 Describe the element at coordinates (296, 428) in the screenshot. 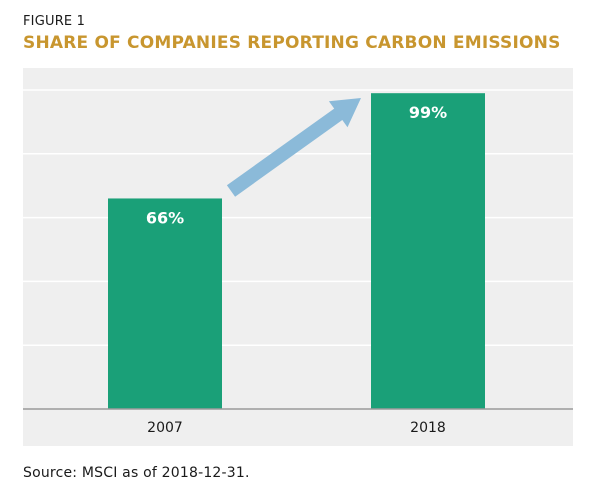

I see `x-tick-labels: 2007 2018` at that location.